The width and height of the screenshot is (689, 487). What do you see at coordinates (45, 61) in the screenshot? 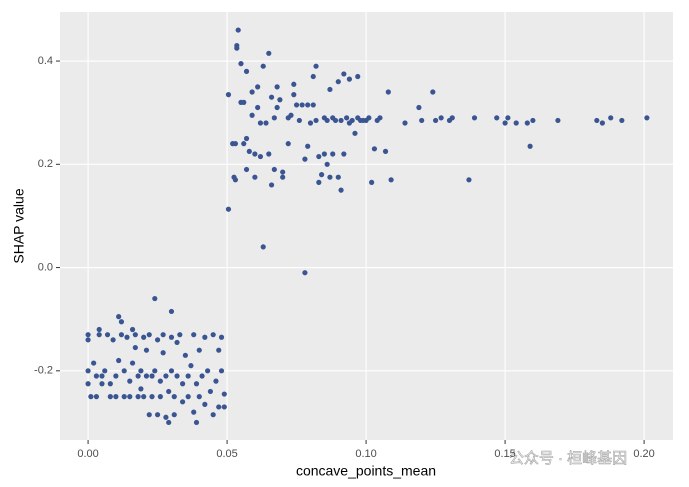
I see `y-tick-label: 0.4` at bounding box center [45, 61].